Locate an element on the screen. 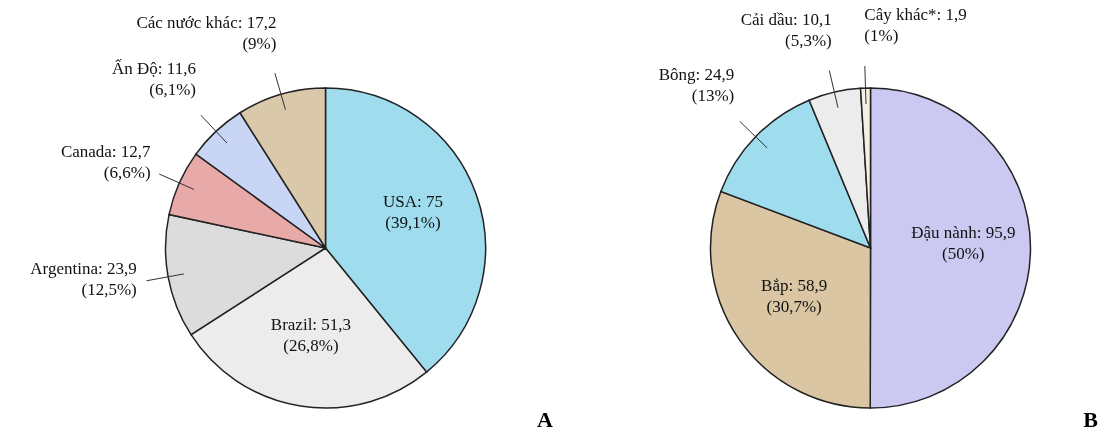  slice-label: Cây khác*: 1,9 (1%) is located at coordinates (915, 25).